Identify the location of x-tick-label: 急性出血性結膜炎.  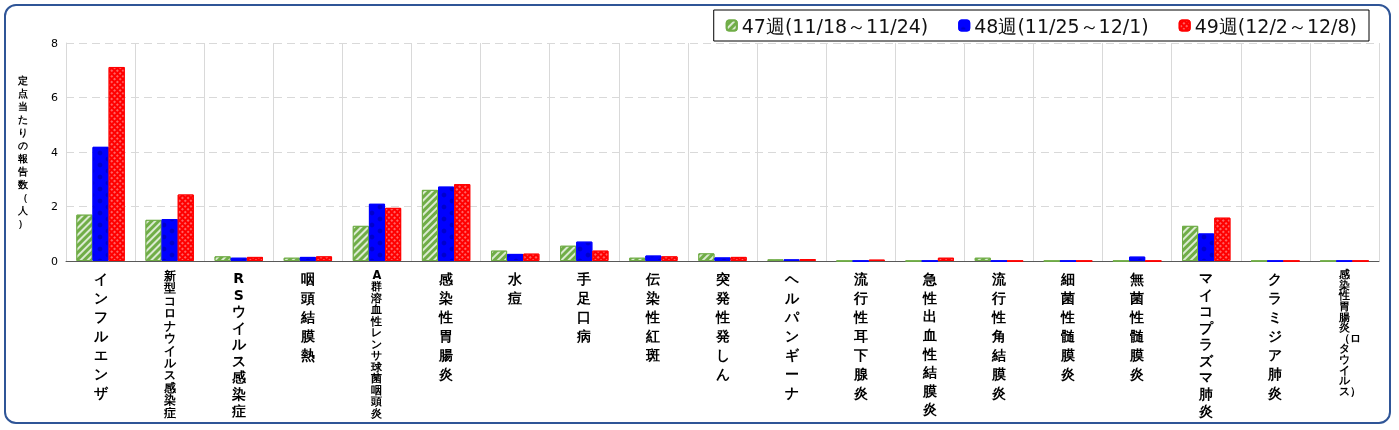
(930, 344).